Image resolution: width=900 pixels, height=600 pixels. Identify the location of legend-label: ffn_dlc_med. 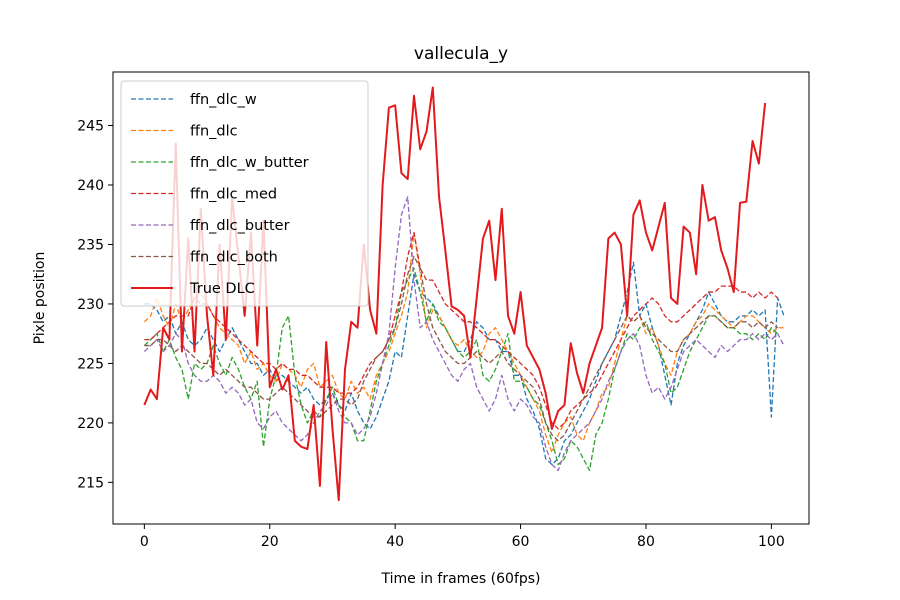
(233, 195).